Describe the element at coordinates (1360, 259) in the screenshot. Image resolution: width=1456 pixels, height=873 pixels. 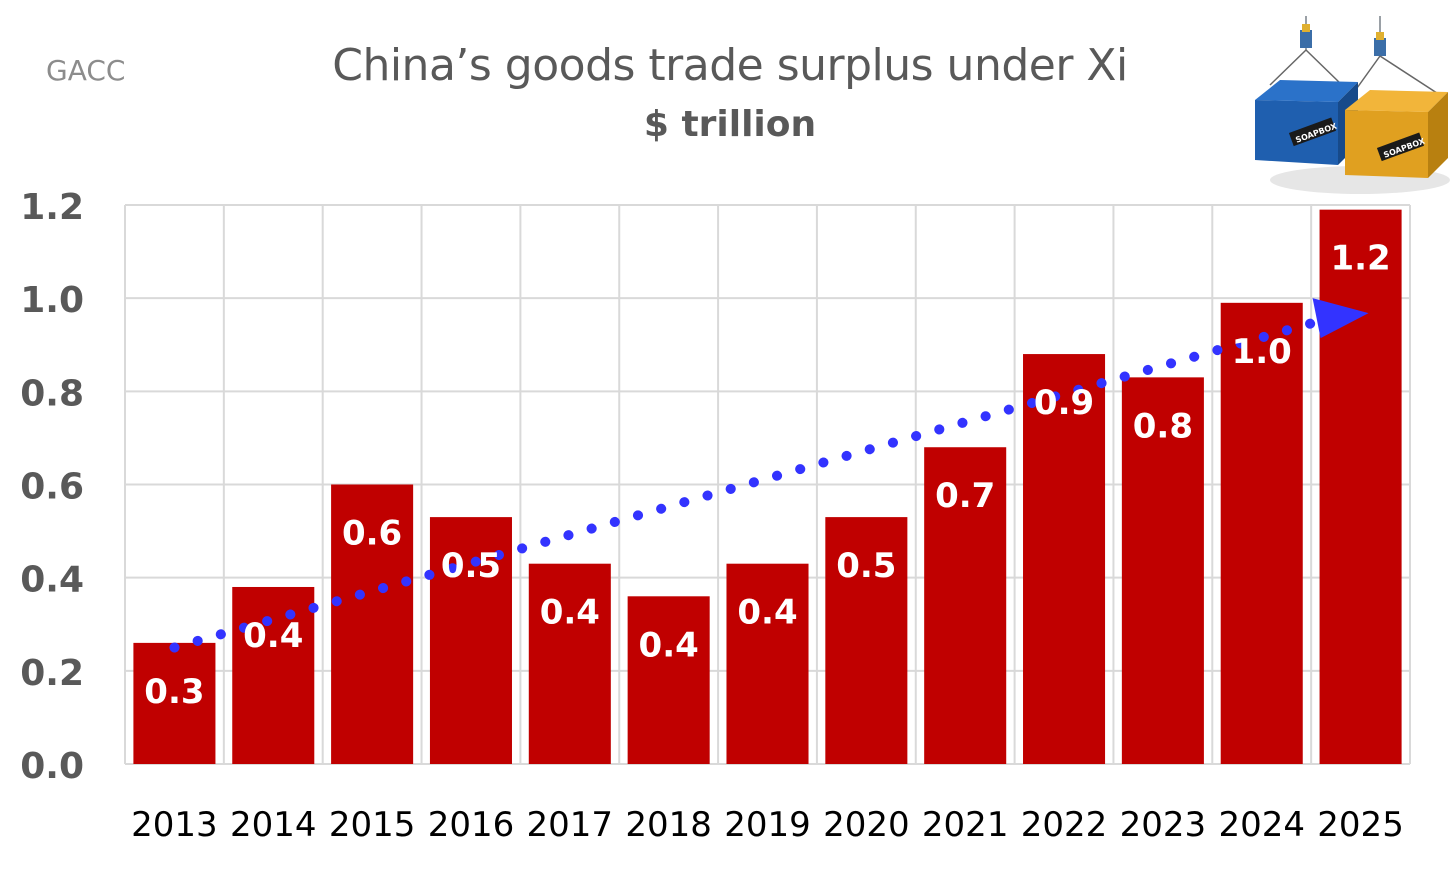
I see `data-label: 1.2` at that location.